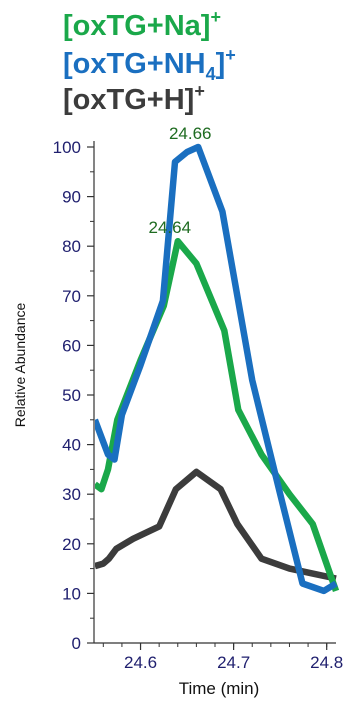  What do you see at coordinates (71, 197) in the screenshot?
I see `y-tick-label: 90` at bounding box center [71, 197].